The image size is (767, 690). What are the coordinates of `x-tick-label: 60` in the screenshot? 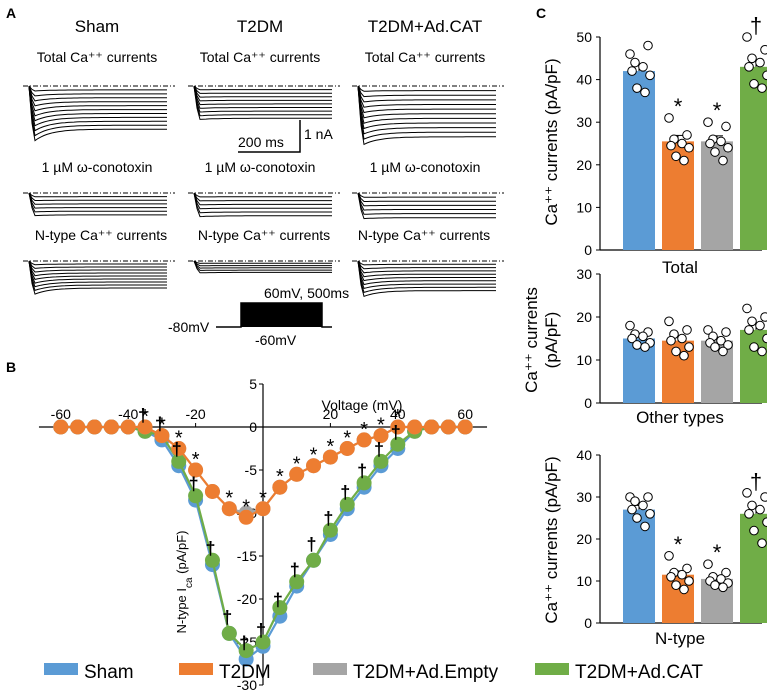 It's located at (465, 414).